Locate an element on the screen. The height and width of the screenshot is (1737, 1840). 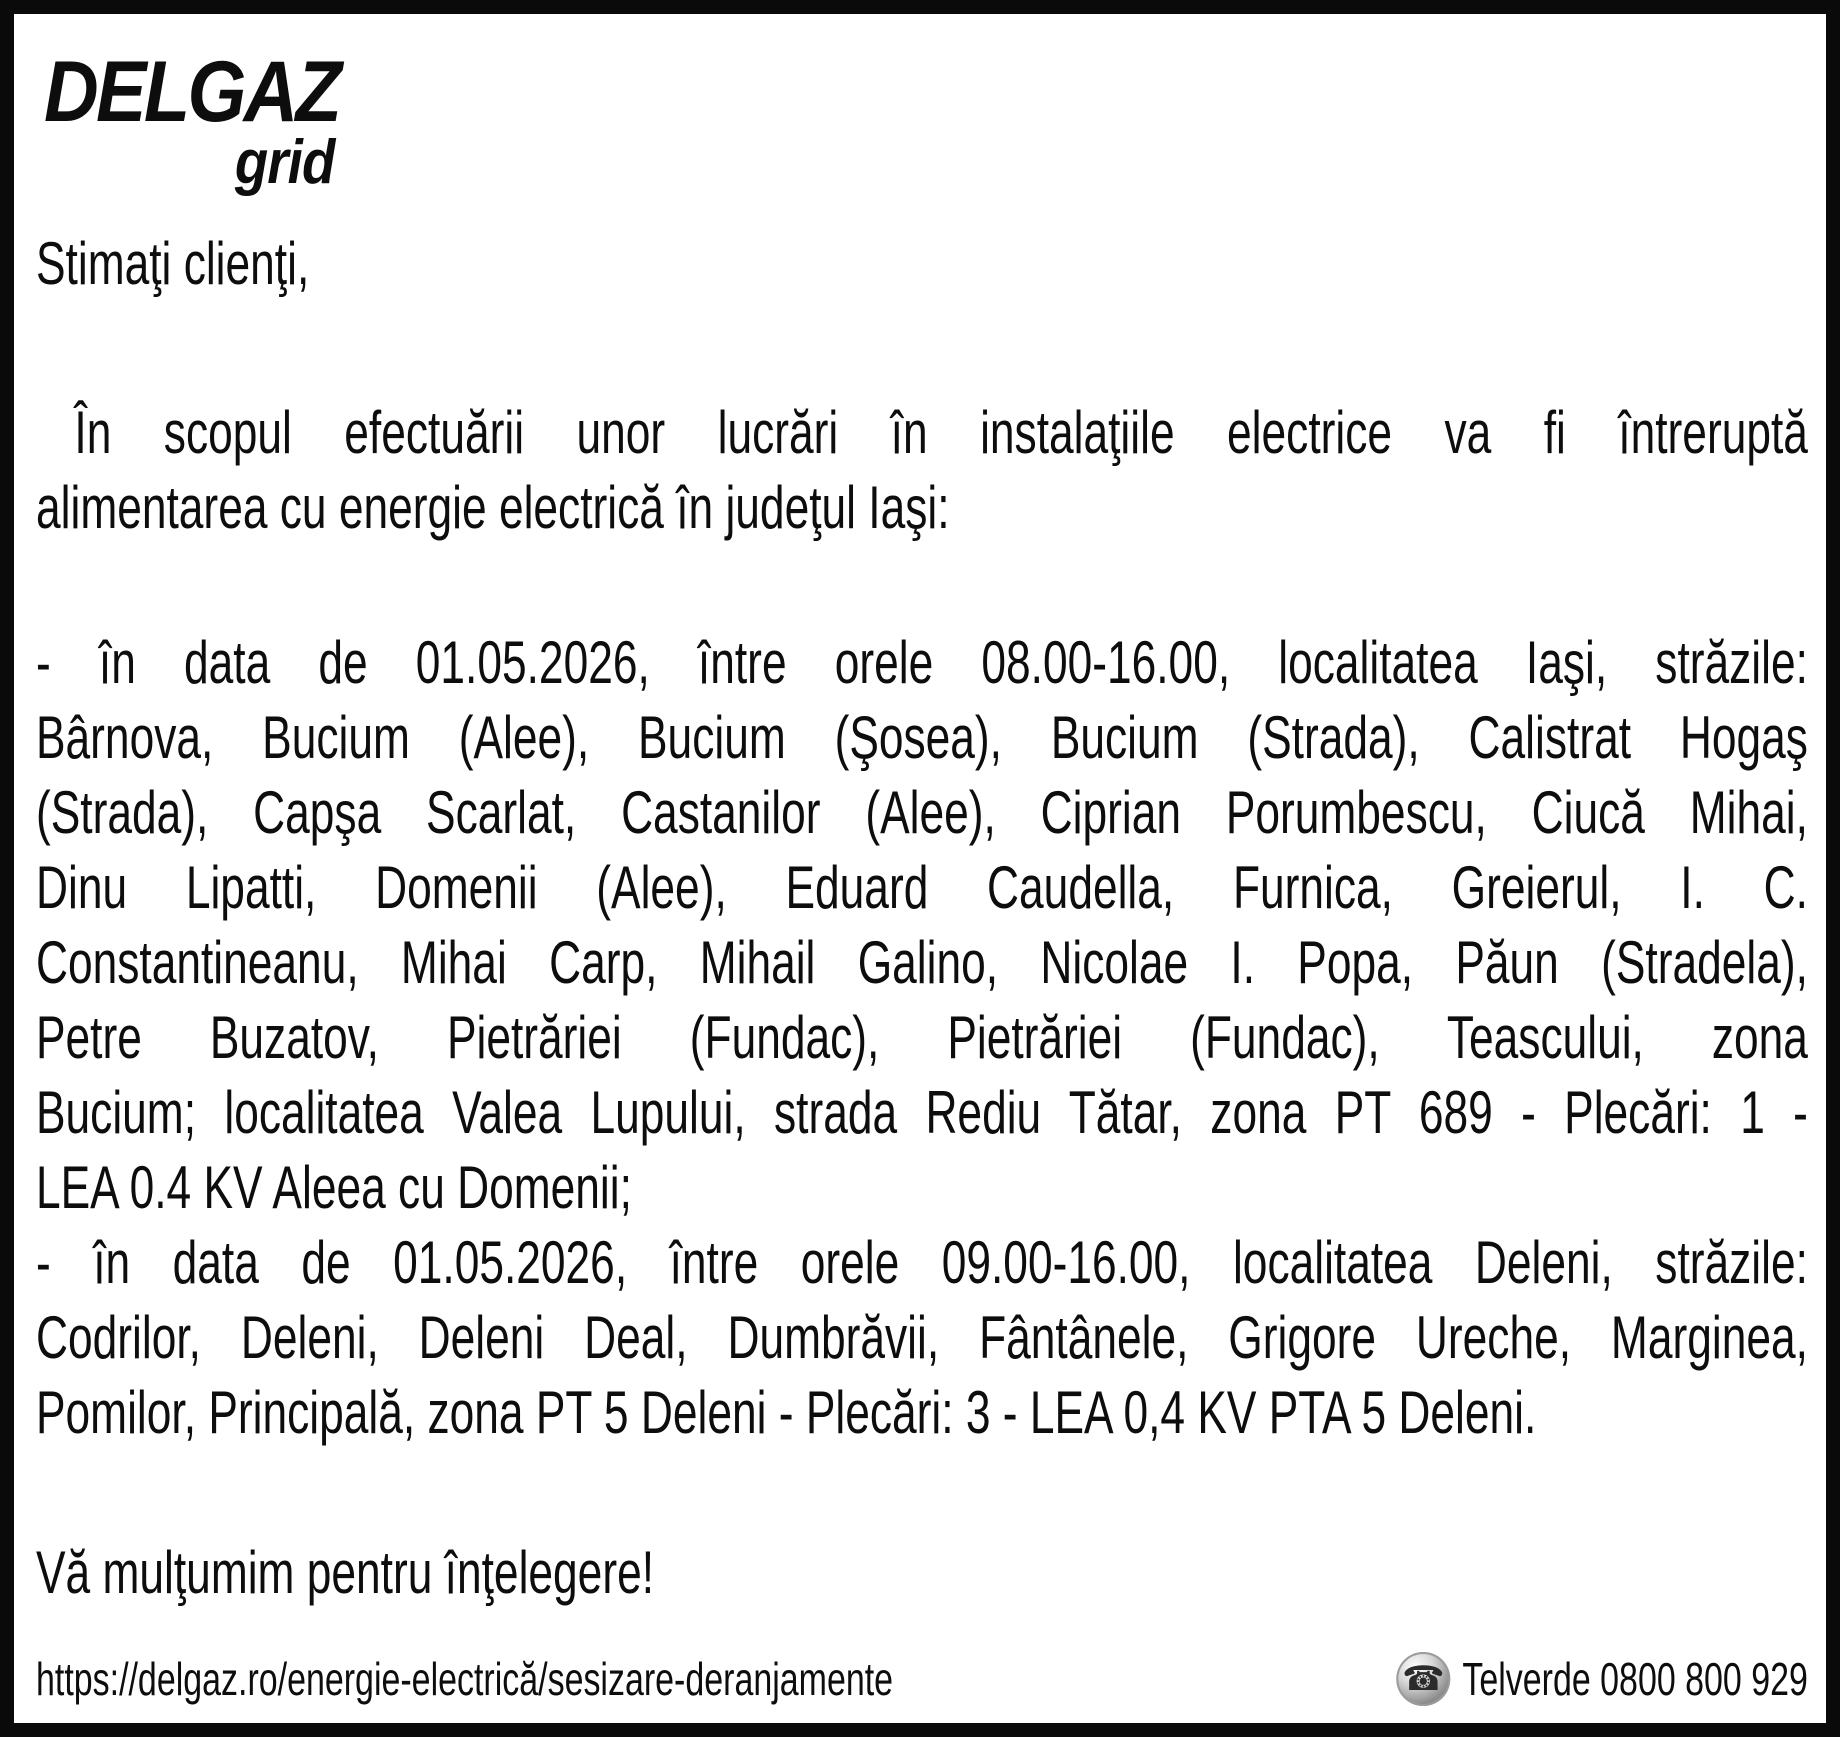
schedule-line: LEA 0.4 KV Aleea cu Domenii; is located at coordinates (334, 1187).